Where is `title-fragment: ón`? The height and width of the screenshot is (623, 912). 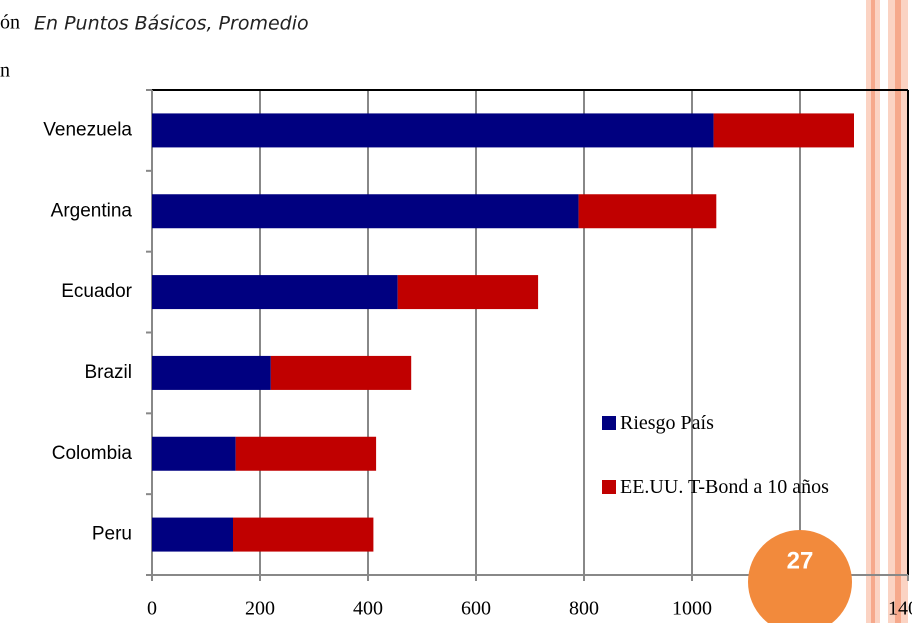
title-fragment: ón is located at coordinates (10, 23).